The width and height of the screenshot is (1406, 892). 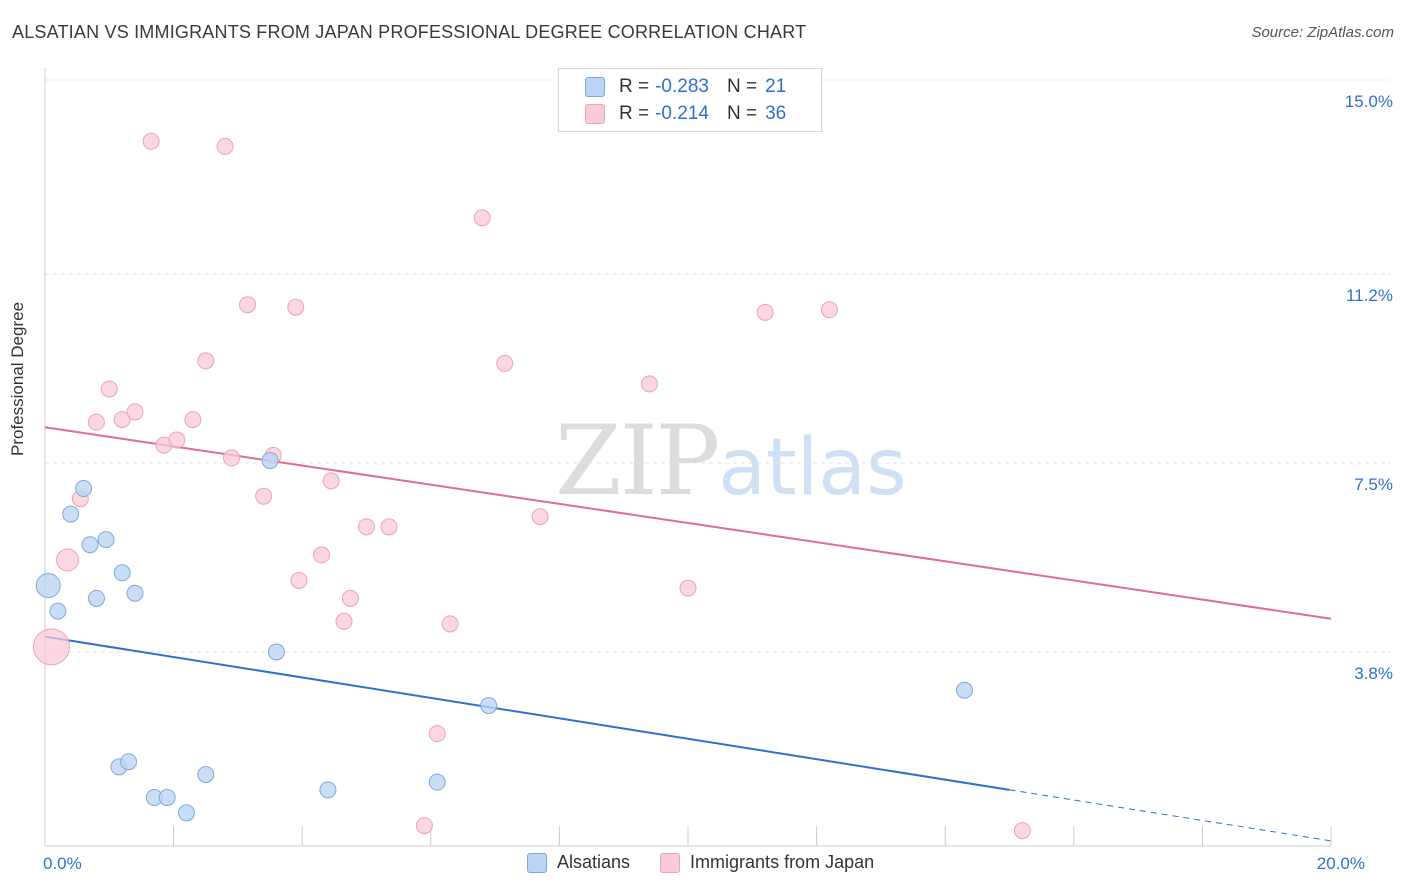 I want to click on legend-label-alsatians: Alsatians, so click(x=594, y=862).